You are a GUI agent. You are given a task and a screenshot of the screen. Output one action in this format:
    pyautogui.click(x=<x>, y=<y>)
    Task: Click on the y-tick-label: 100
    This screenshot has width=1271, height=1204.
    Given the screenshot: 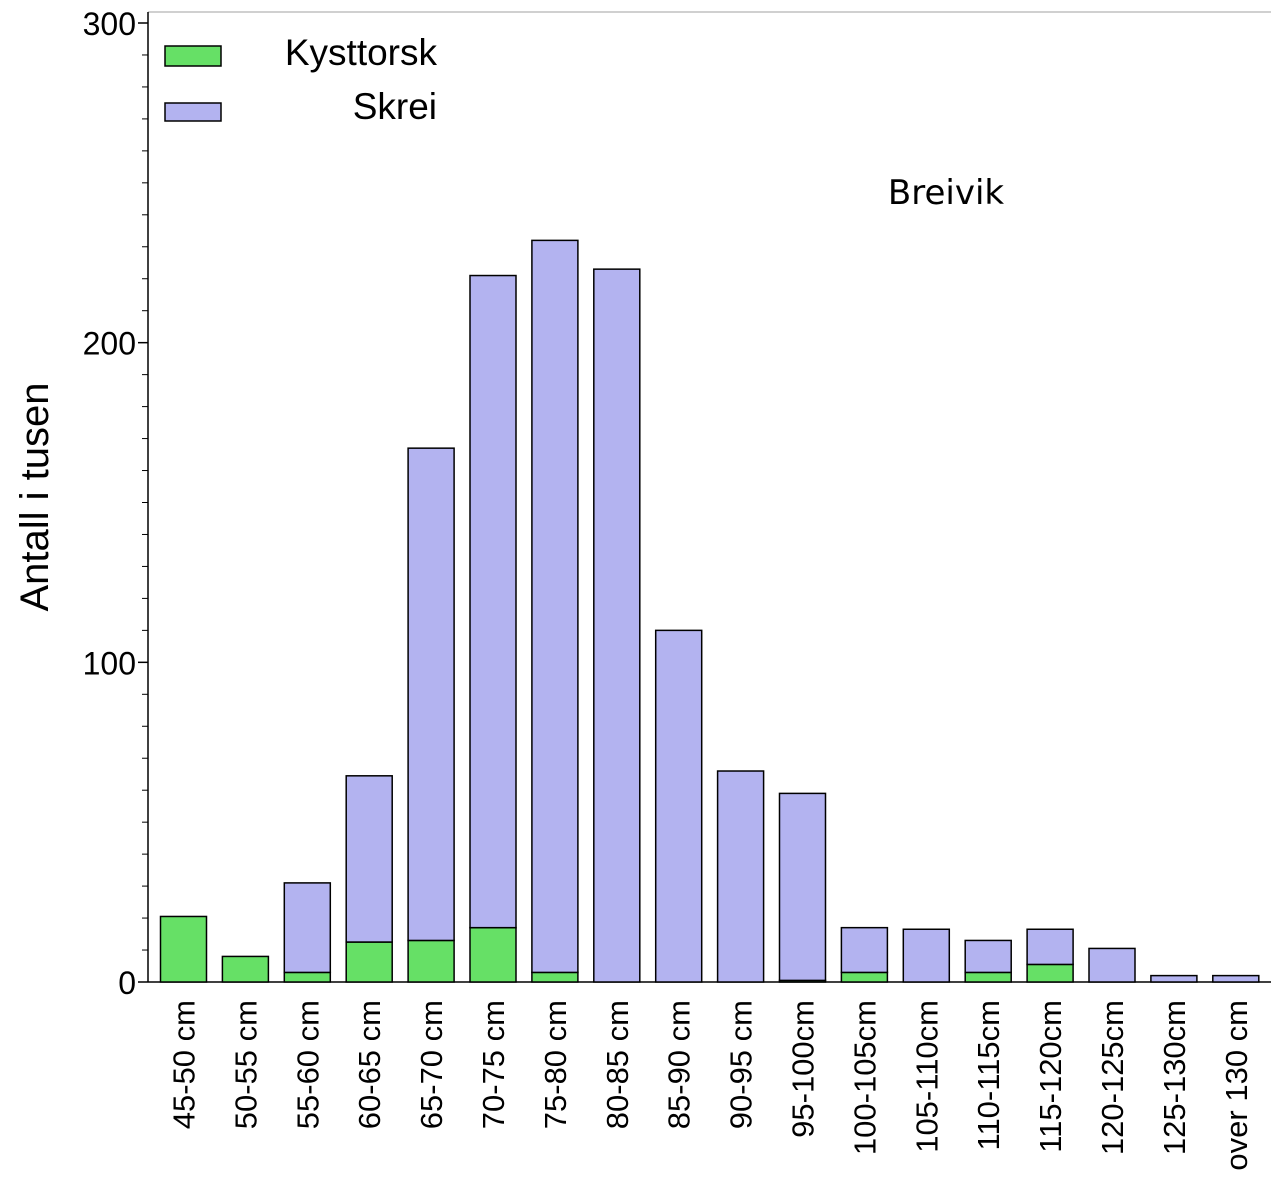 What is the action you would take?
    pyautogui.click(x=109, y=663)
    